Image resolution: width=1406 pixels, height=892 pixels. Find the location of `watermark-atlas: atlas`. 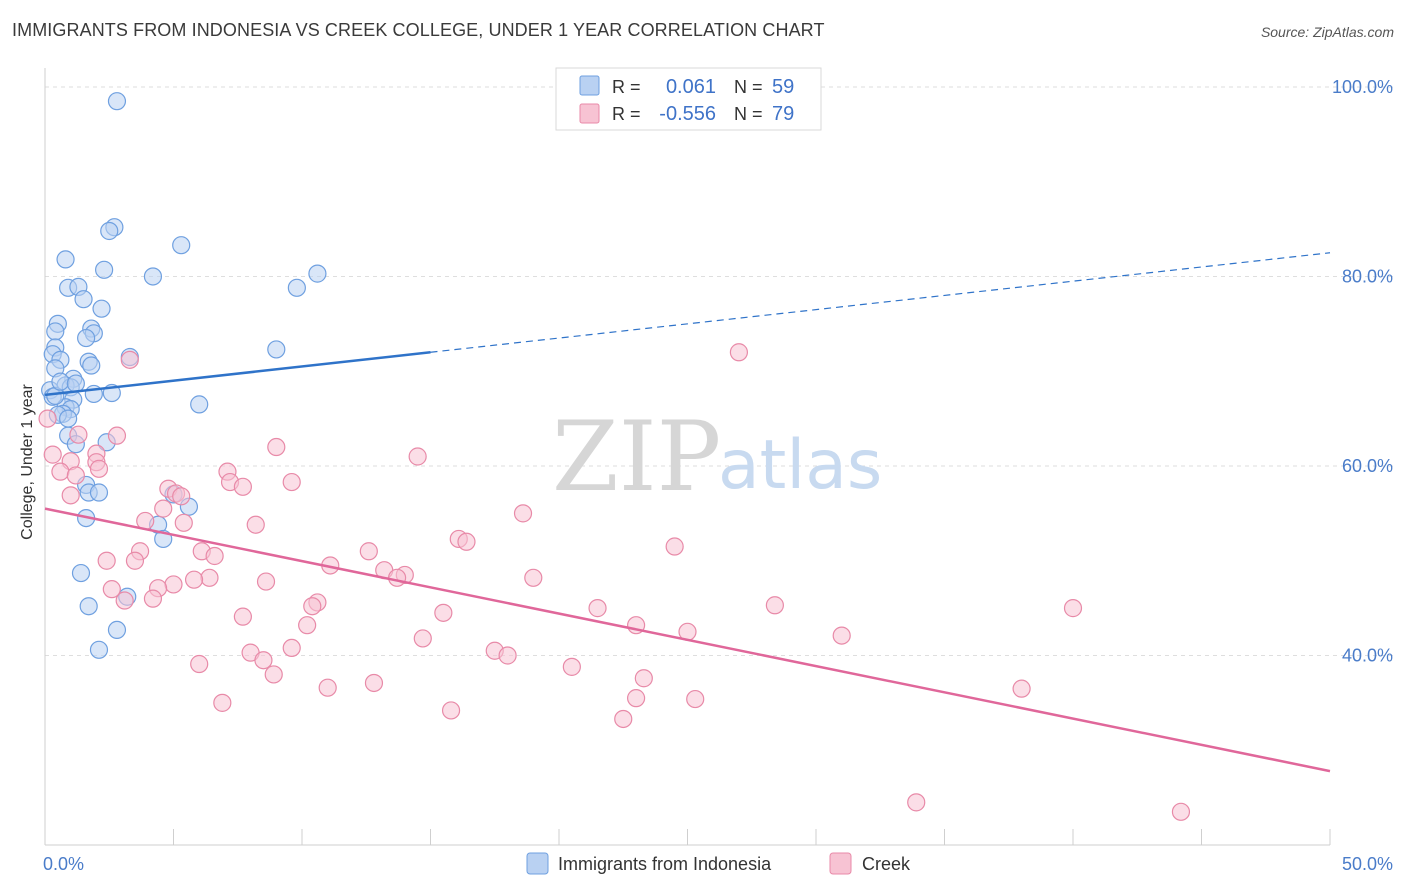

watermark-atlas: atlas is located at coordinates (800, 465).